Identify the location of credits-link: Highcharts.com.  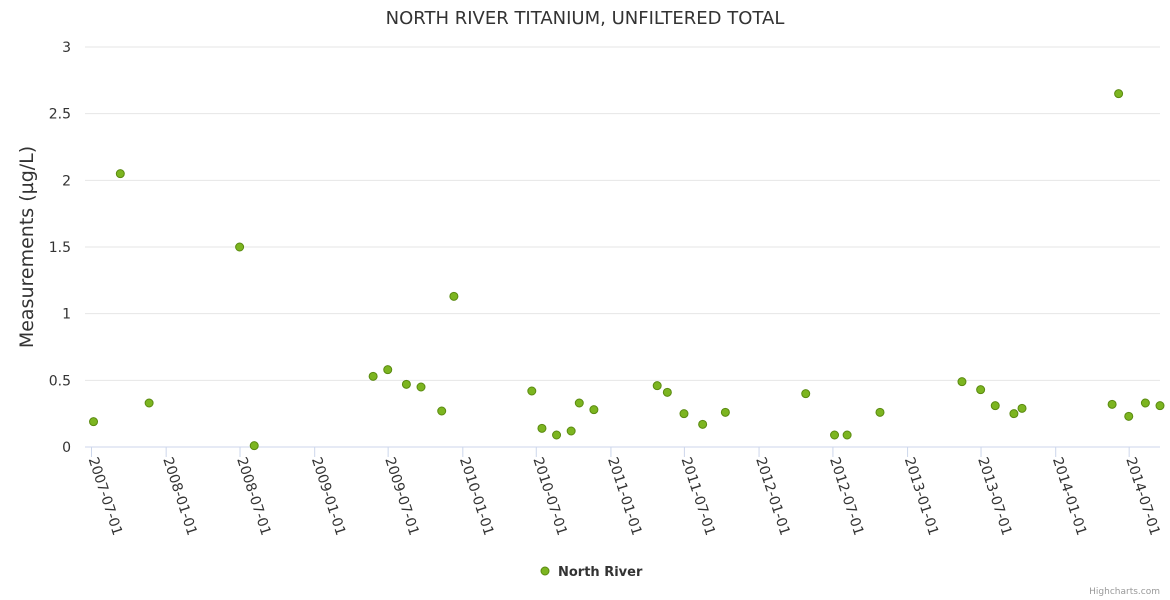
(1124, 592).